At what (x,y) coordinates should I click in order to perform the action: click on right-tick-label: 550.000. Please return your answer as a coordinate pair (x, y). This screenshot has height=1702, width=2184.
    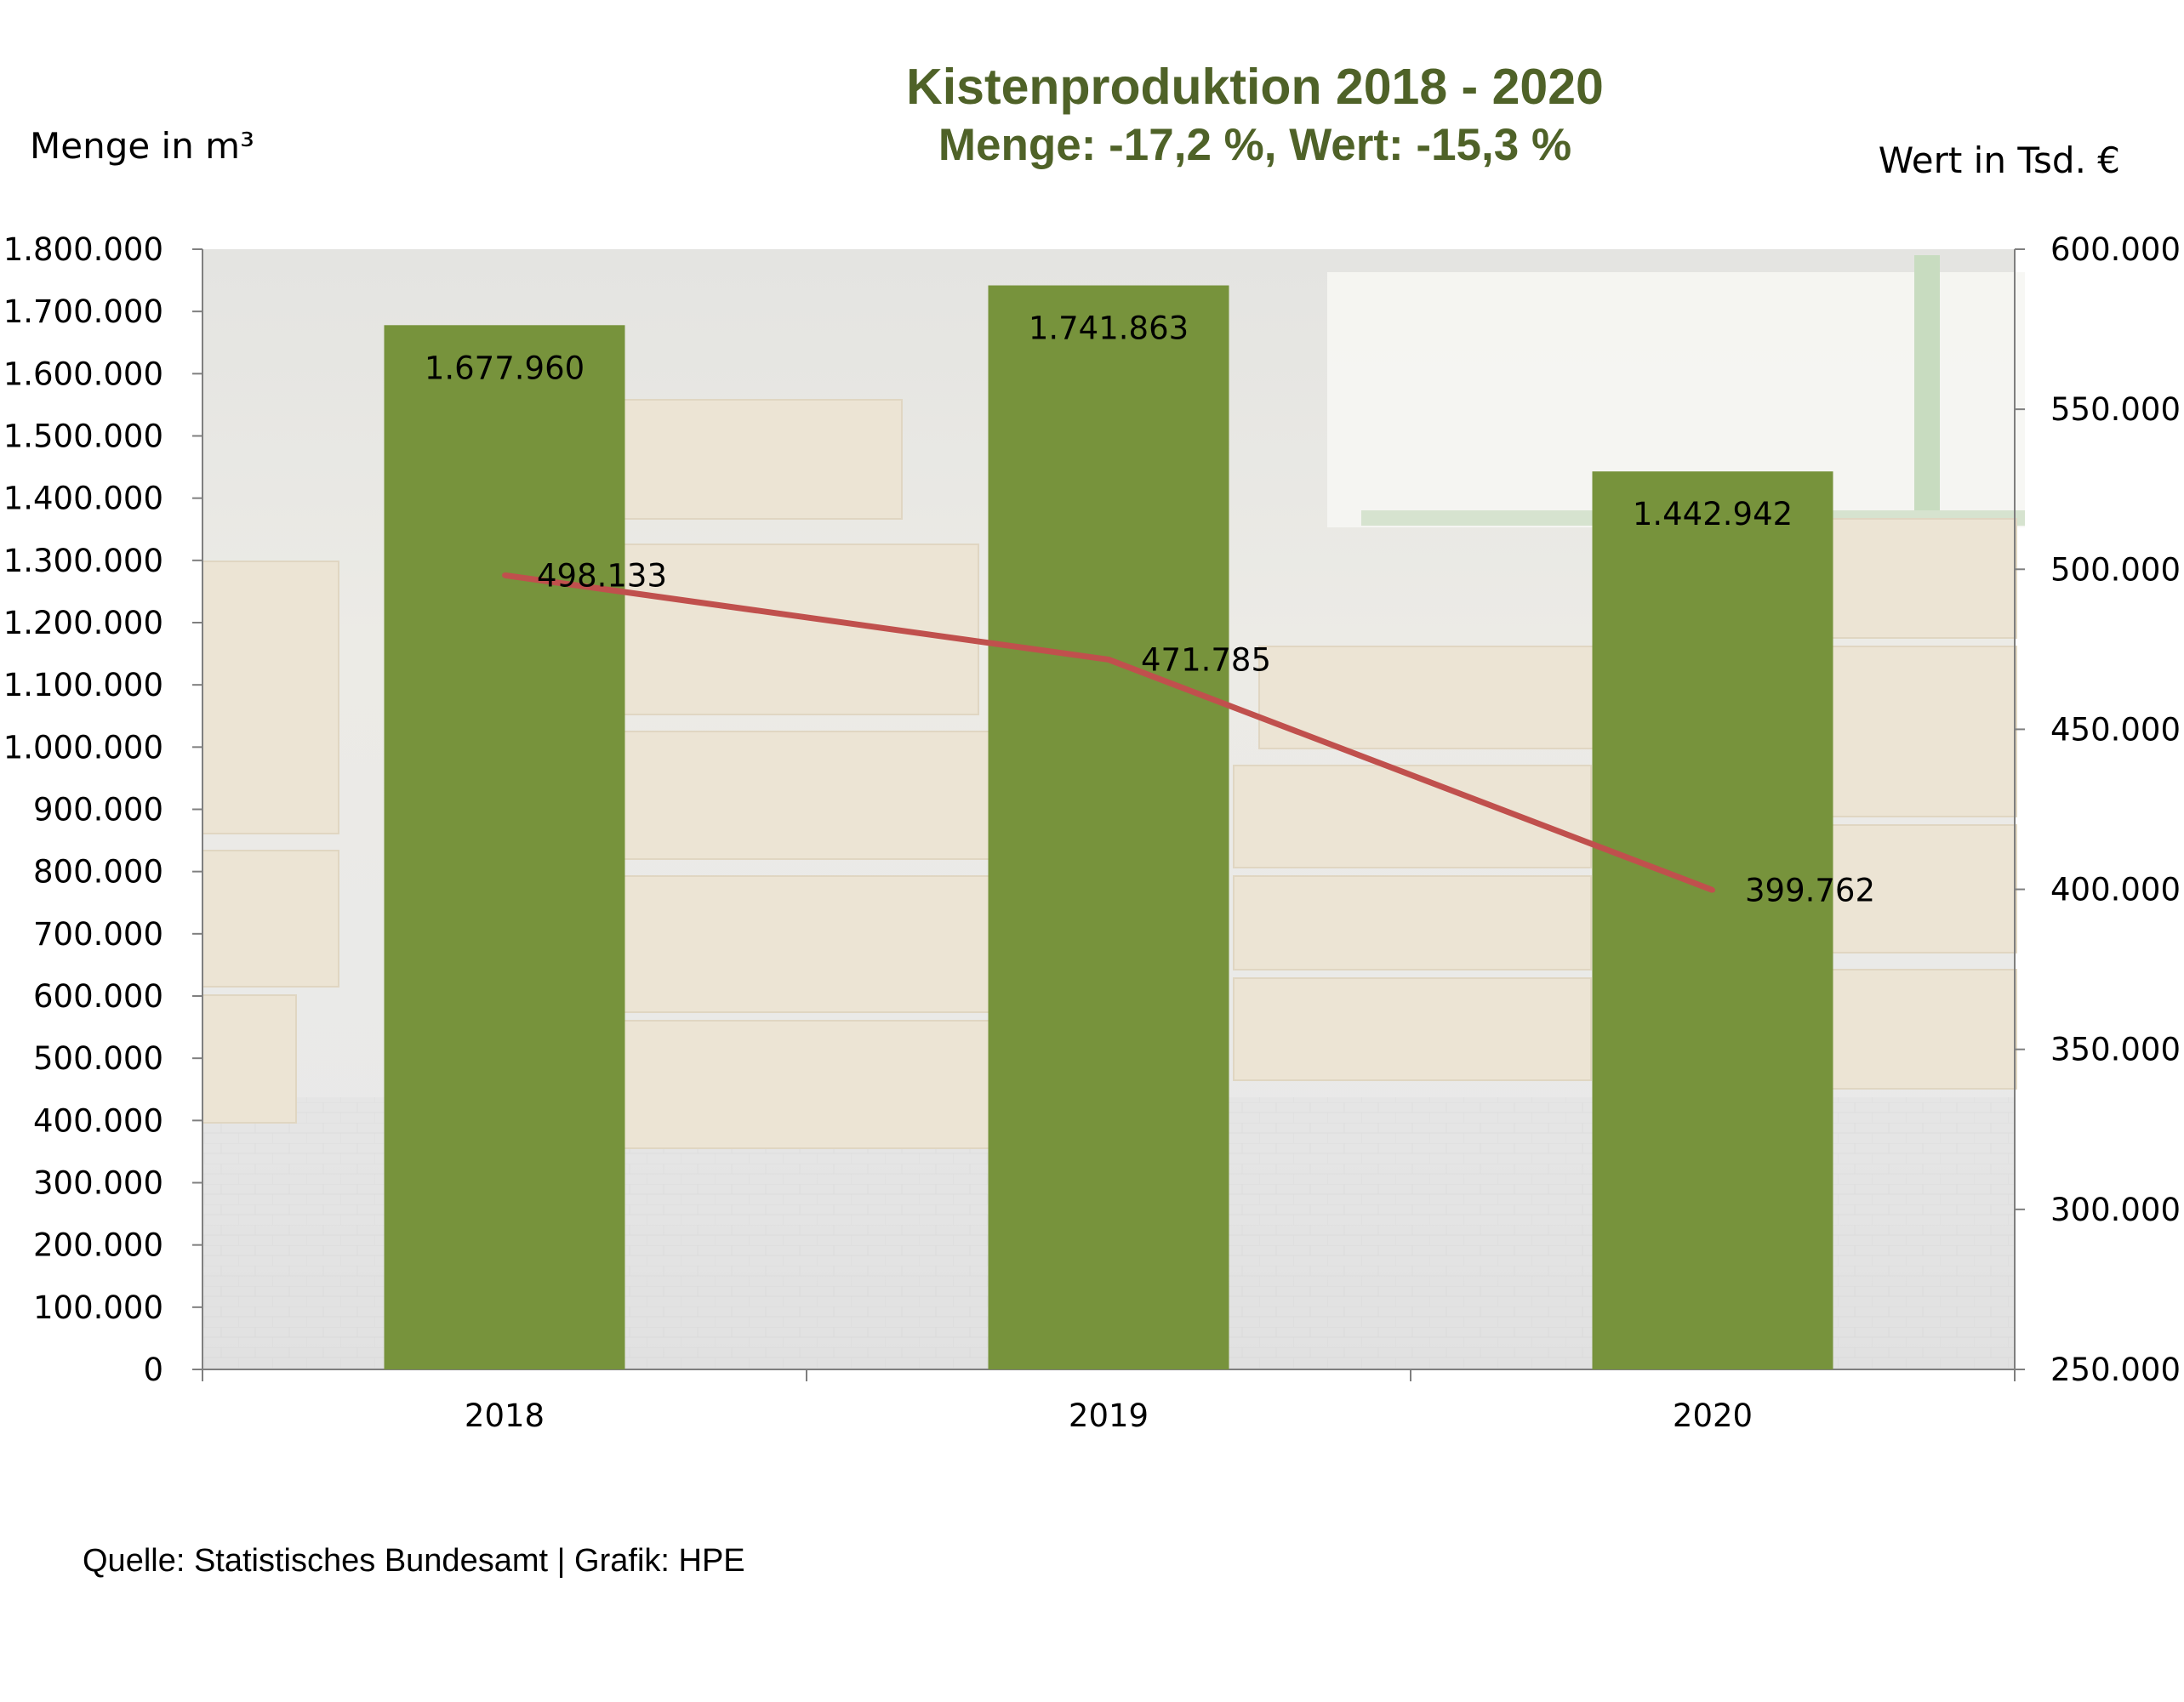
    Looking at the image, I should click on (2116, 409).